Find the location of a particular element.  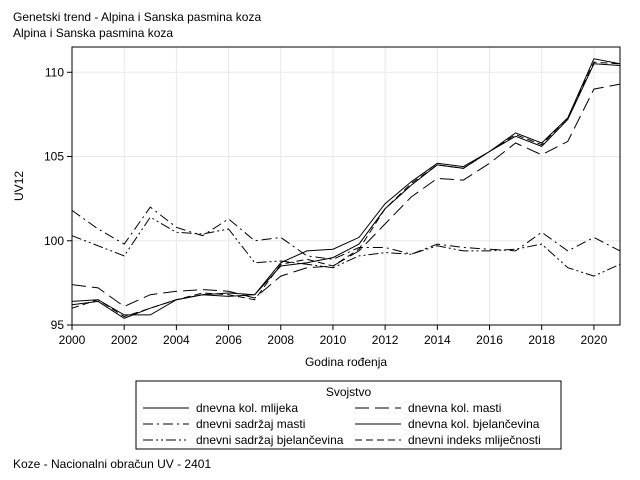

legend-label: dnevna kol. masti is located at coordinates (454, 408).